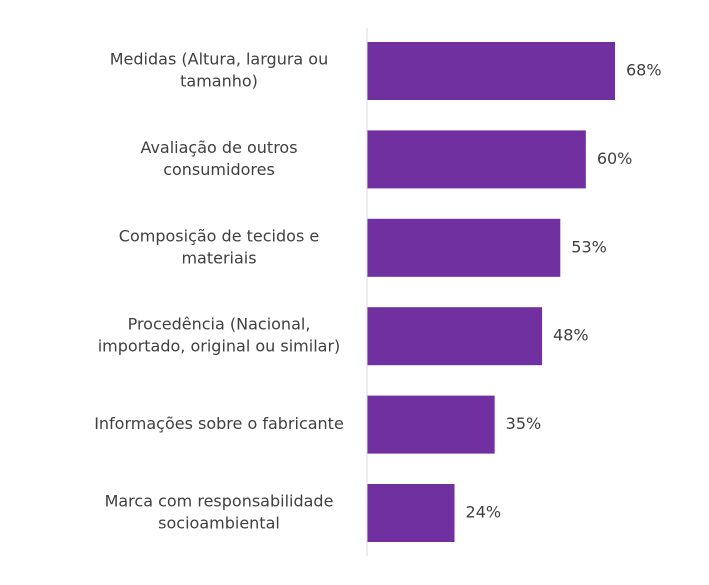 The height and width of the screenshot is (585, 709). Describe the element at coordinates (219, 246) in the screenshot. I see `category-label-3: Composição de tecidos e materiais` at that location.